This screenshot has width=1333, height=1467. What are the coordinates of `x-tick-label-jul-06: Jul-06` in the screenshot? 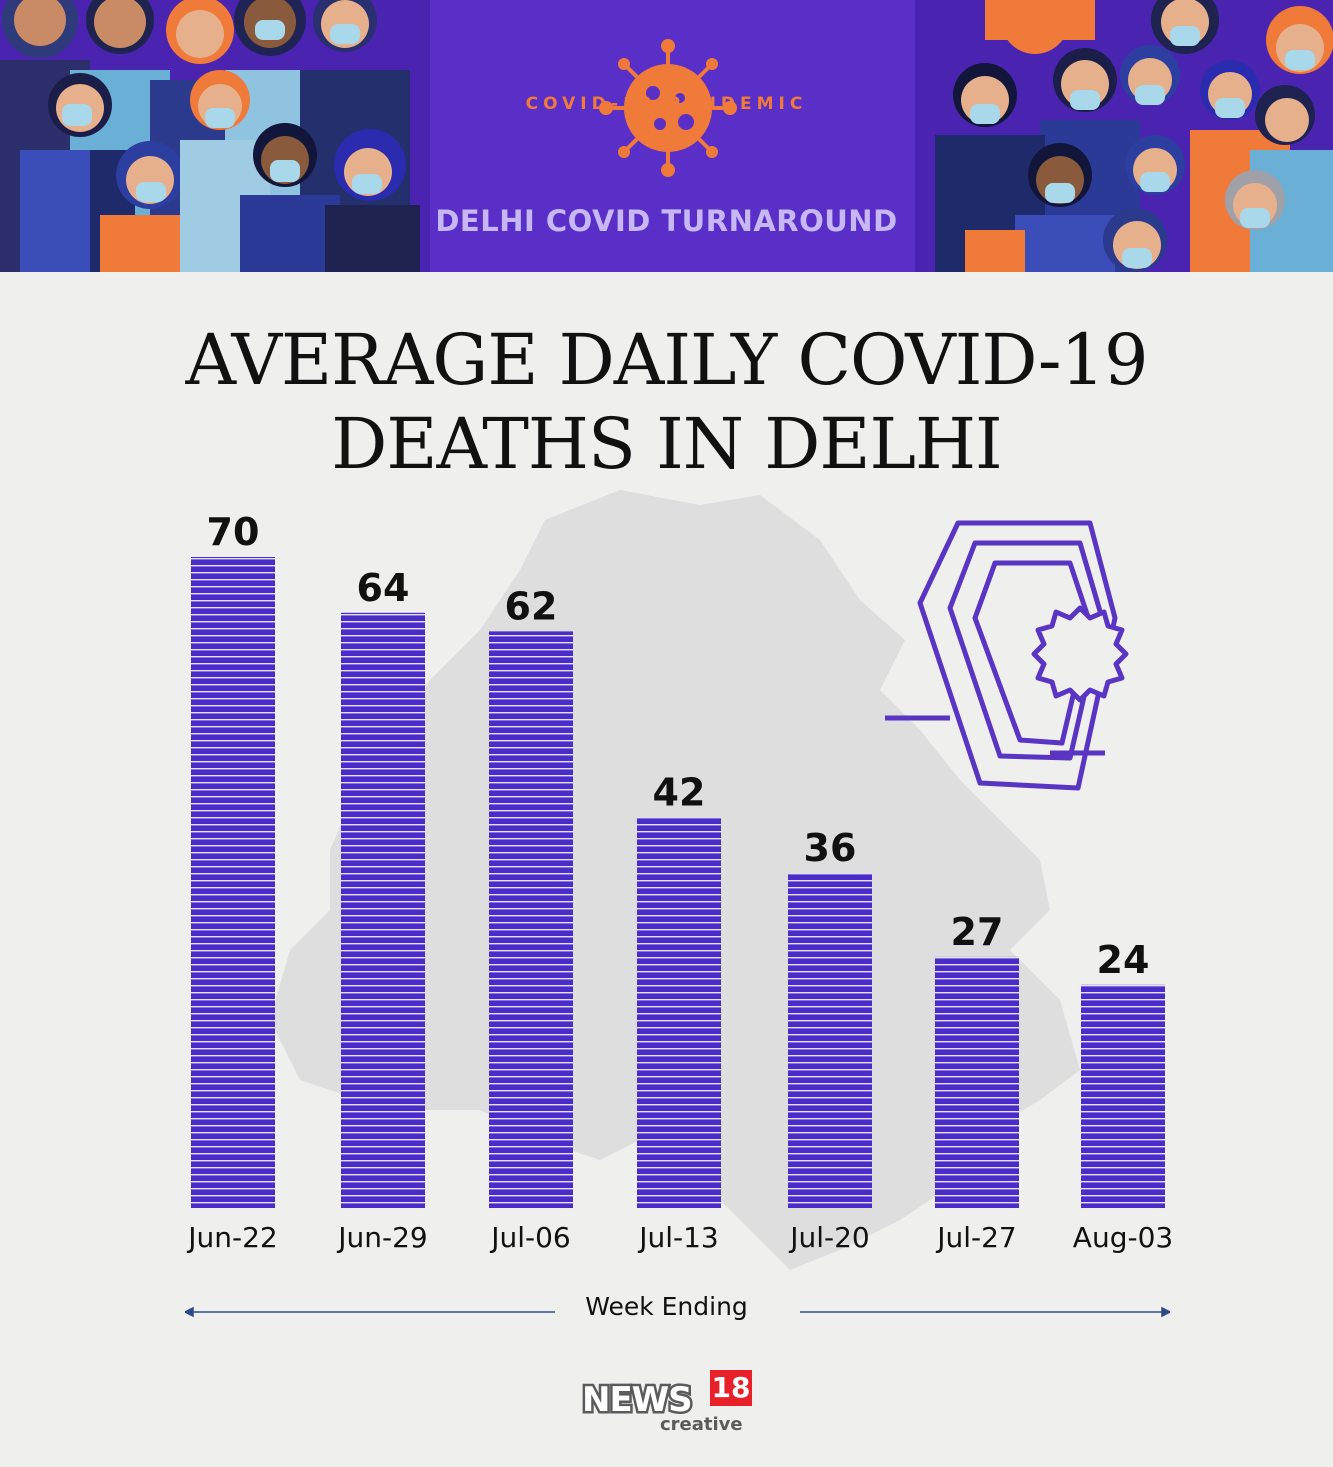 It's located at (530, 1237).